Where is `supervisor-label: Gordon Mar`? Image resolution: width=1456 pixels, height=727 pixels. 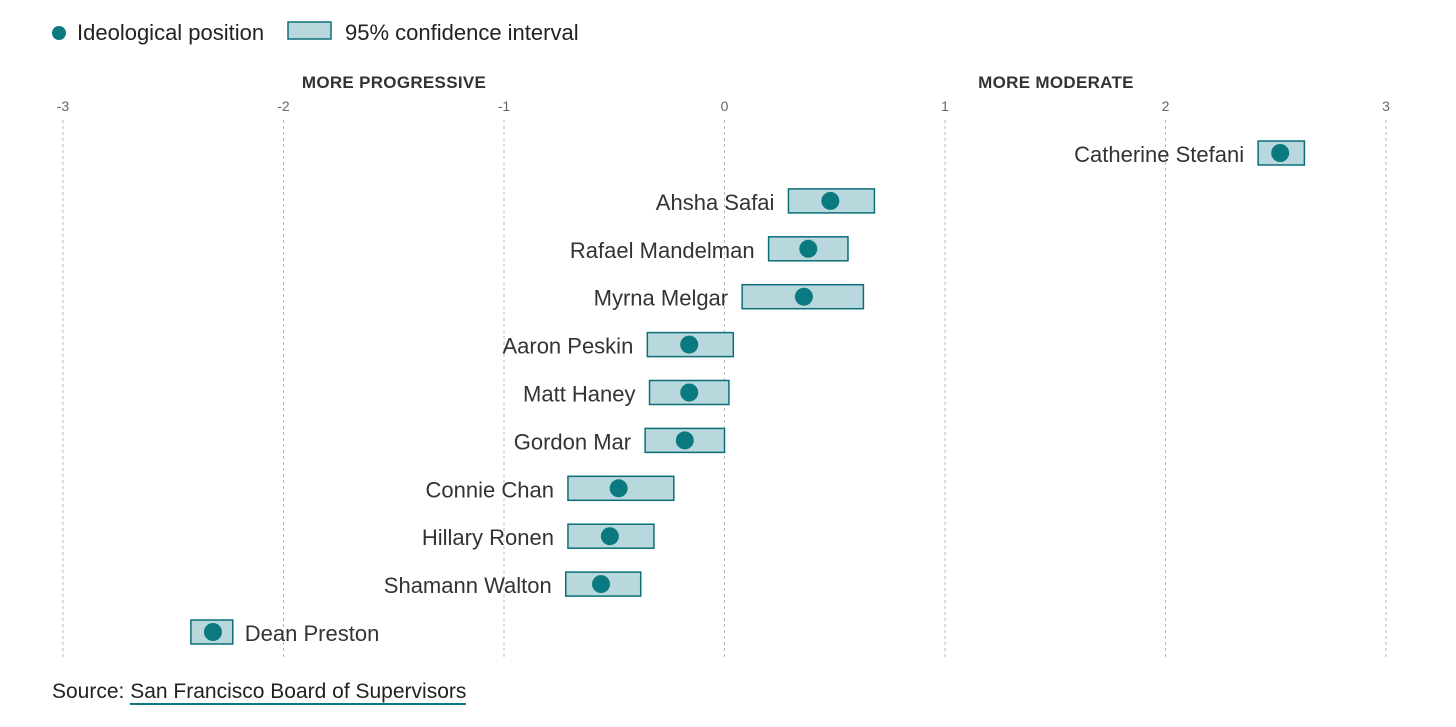 supervisor-label: Gordon Mar is located at coordinates (572, 441).